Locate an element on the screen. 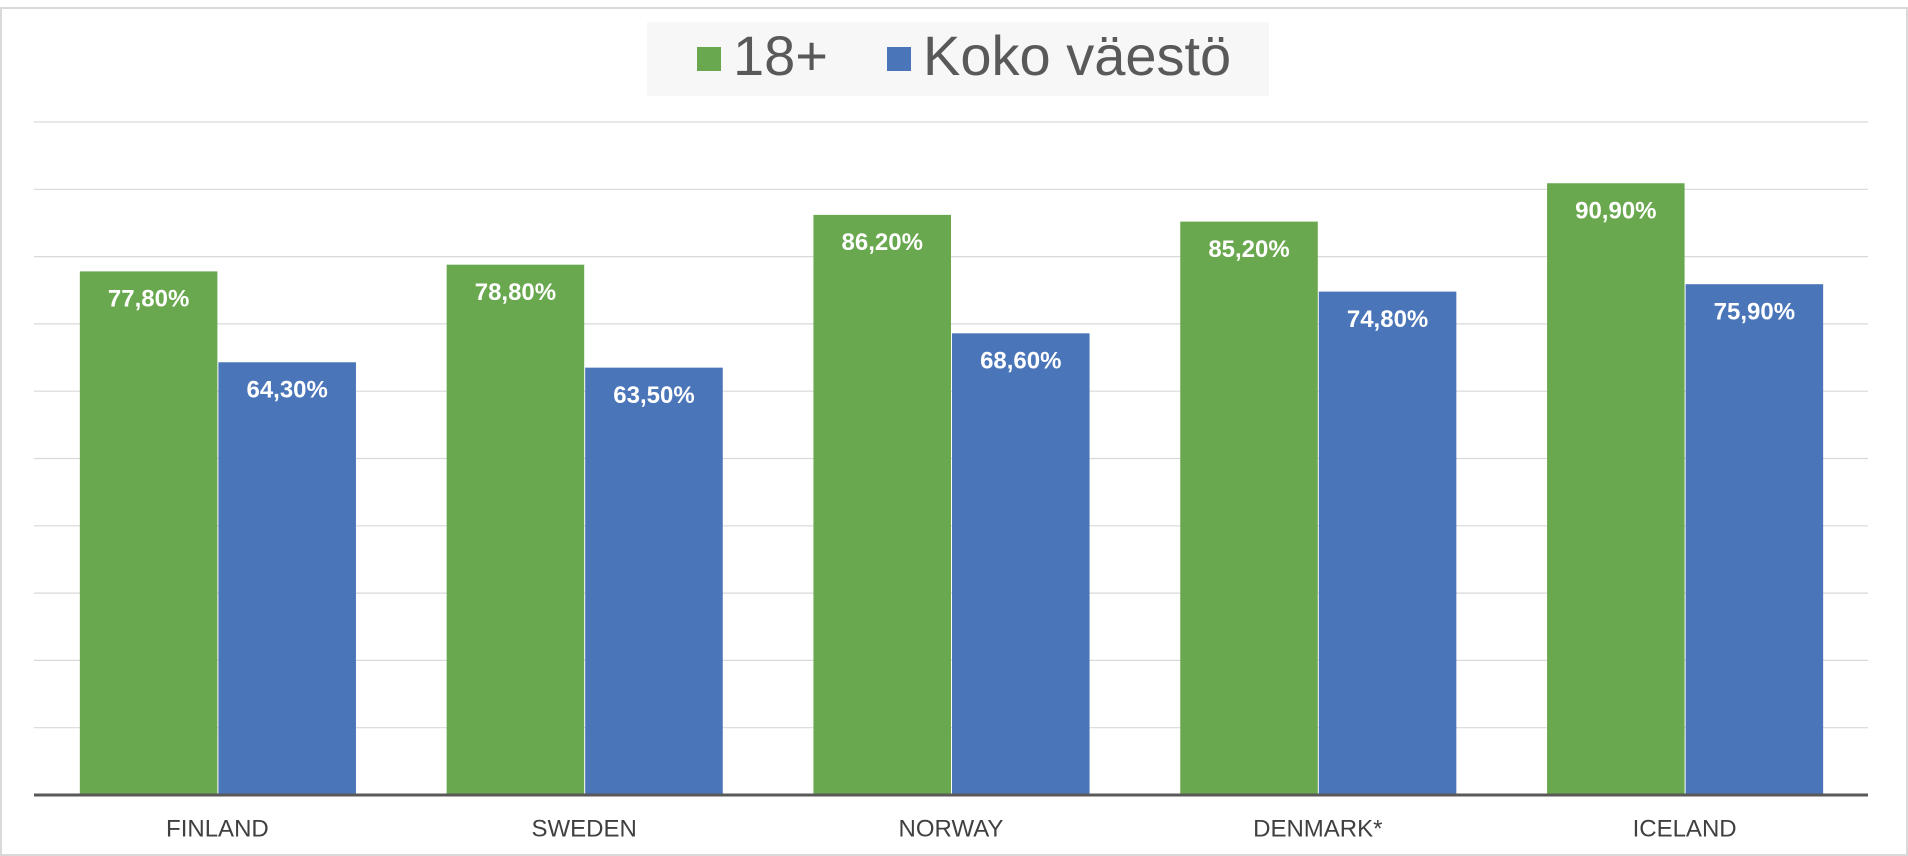 Image resolution: width=1908 pixels, height=856 pixels. value-label: 74,80% is located at coordinates (1387, 319).